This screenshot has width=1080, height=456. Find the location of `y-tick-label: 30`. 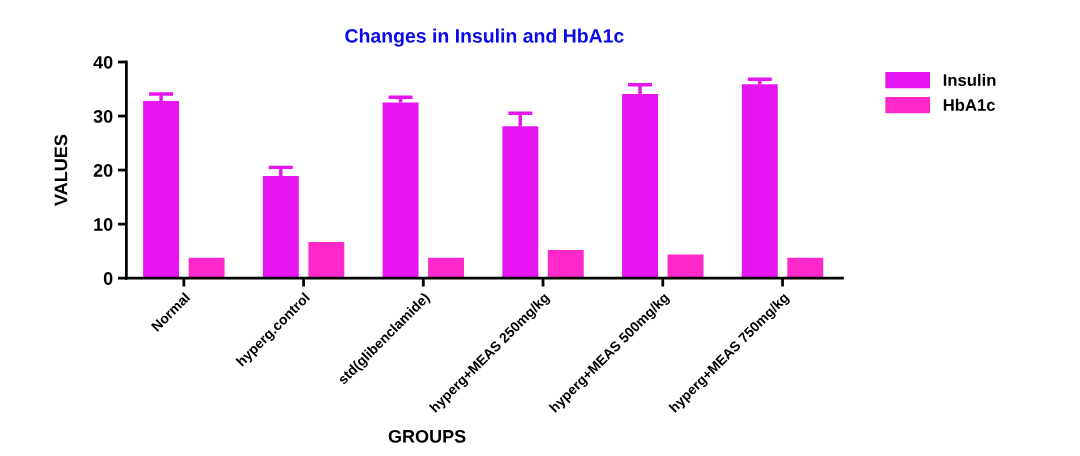

y-tick-label: 30 is located at coordinates (103, 116).